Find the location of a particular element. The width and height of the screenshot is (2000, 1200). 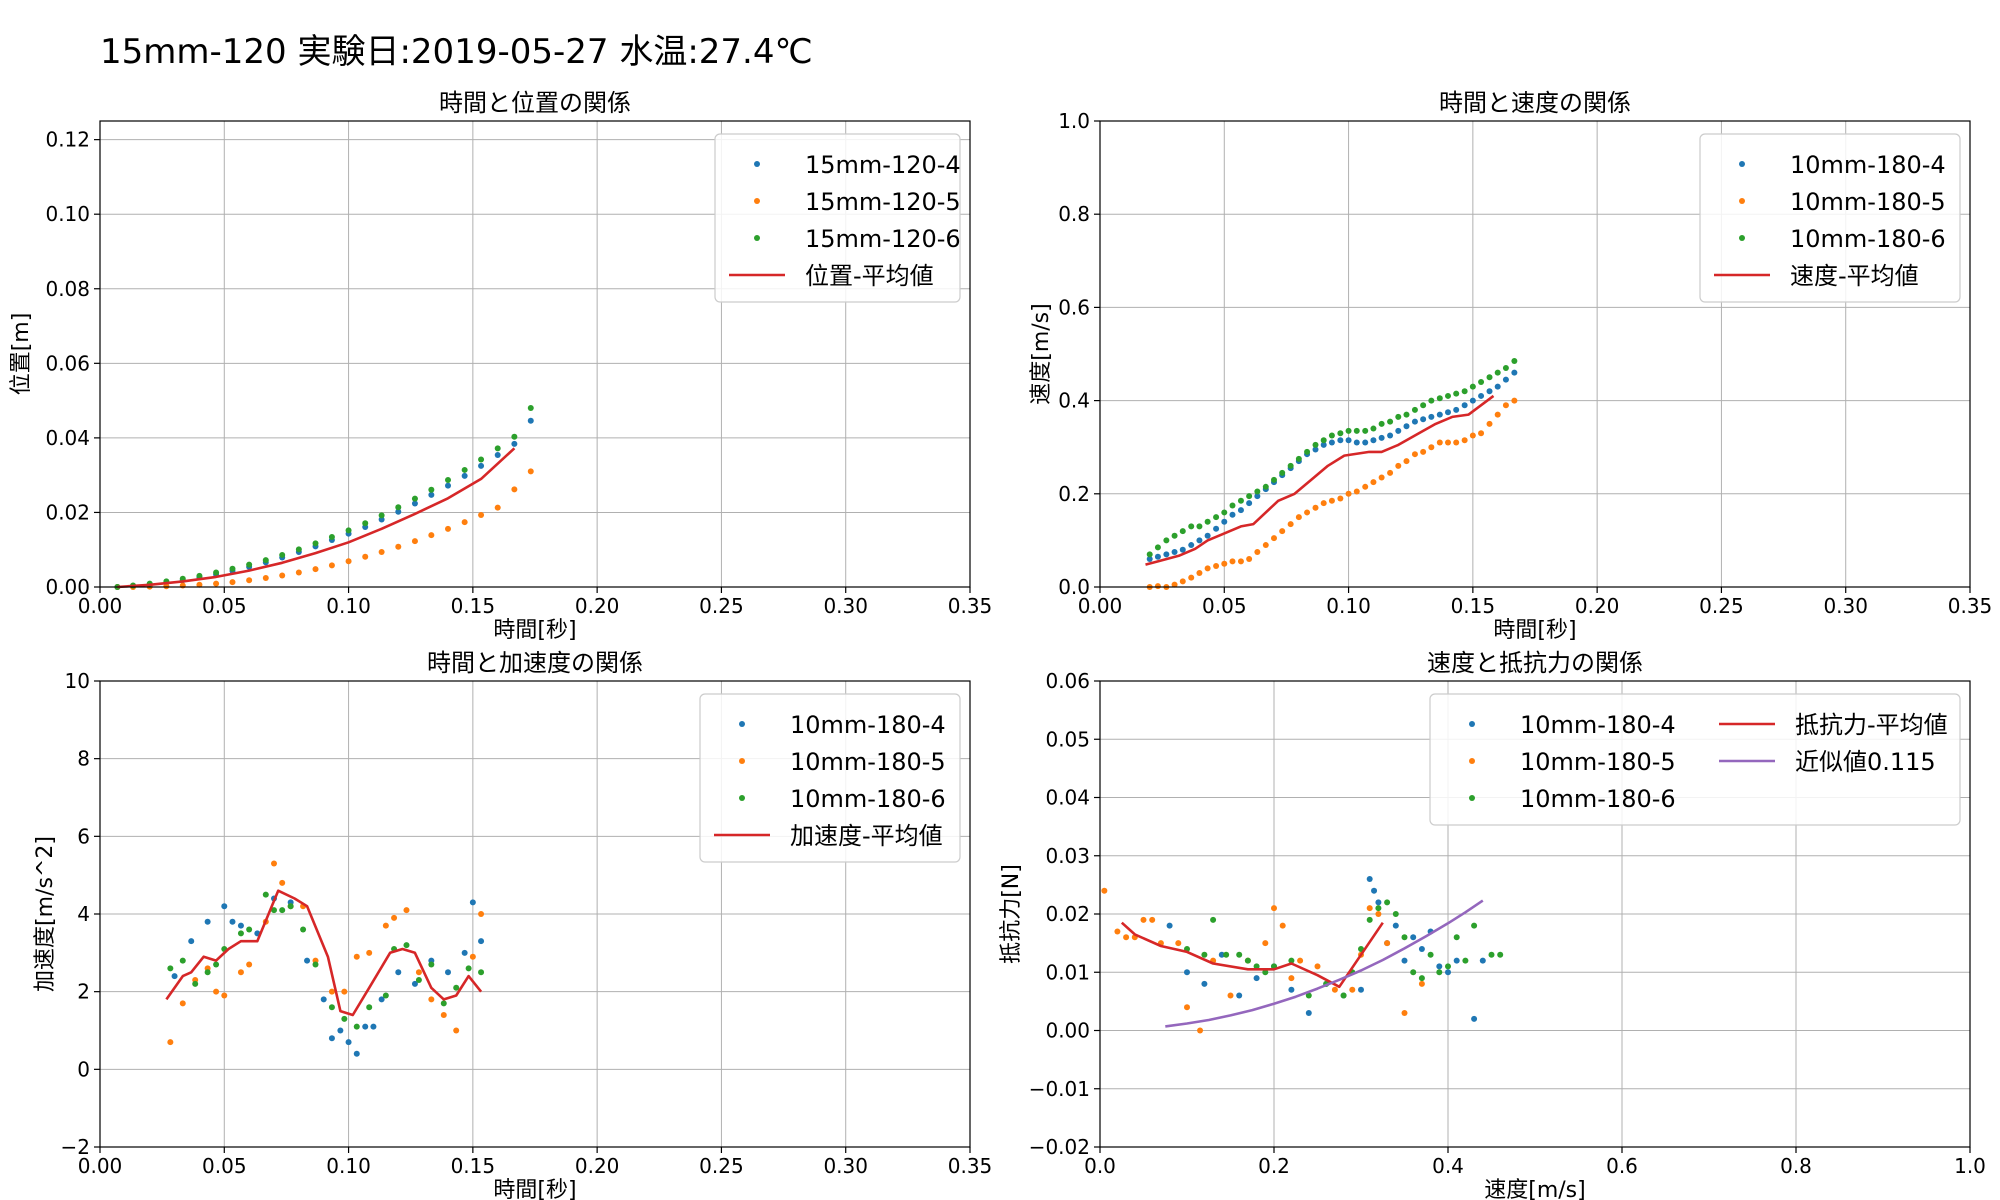

chart-title: 速度と抵抗力の関係 is located at coordinates (1535, 663).